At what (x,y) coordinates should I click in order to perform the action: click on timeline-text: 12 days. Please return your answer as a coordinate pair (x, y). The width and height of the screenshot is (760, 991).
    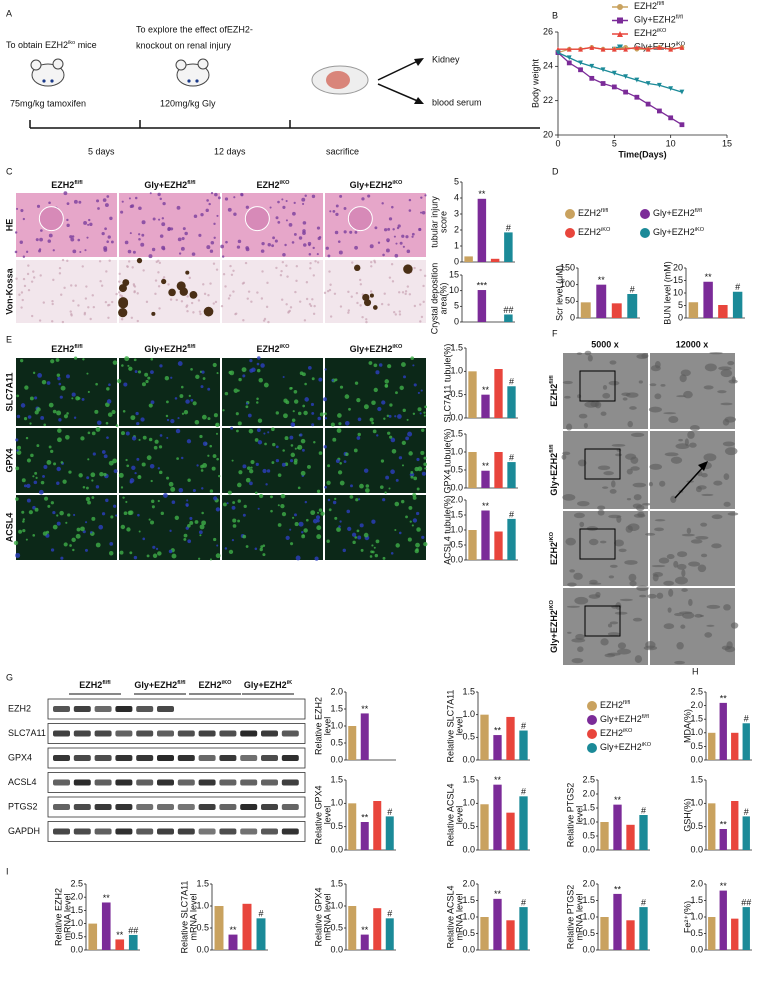
    Looking at the image, I should click on (230, 151).